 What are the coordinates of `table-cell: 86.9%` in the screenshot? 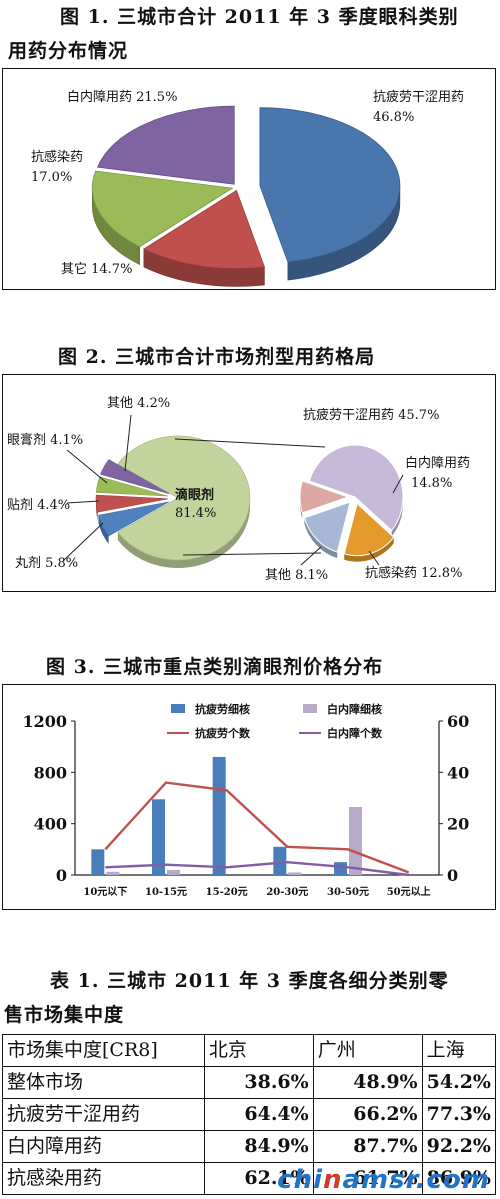 It's located at (459, 1178).